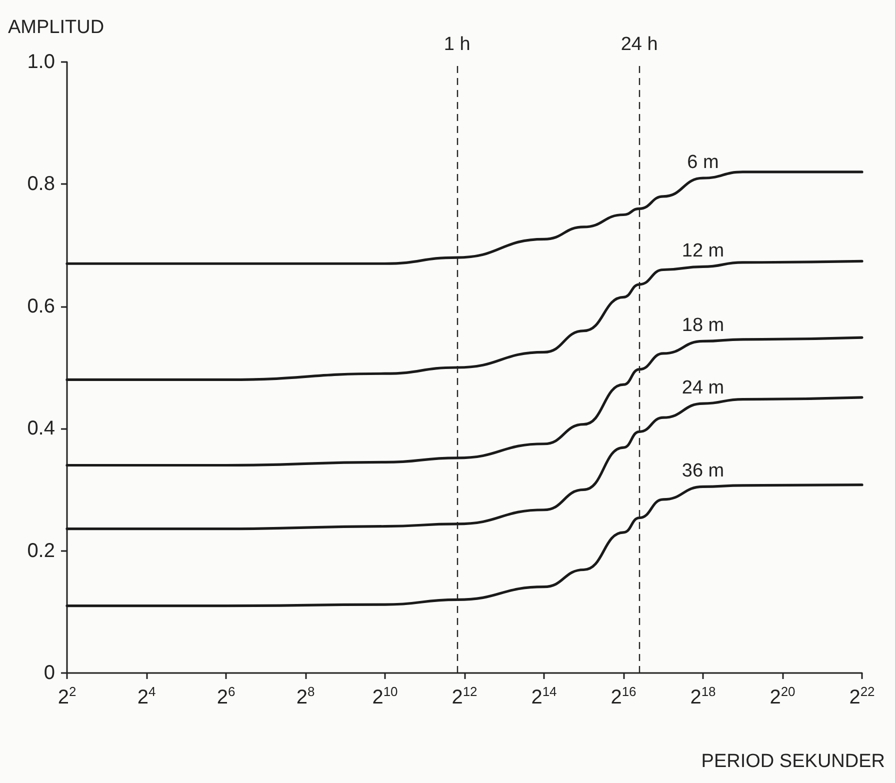 This screenshot has height=783, width=895. I want to click on x-axis-title: PERIOD SEKUNDER, so click(793, 761).